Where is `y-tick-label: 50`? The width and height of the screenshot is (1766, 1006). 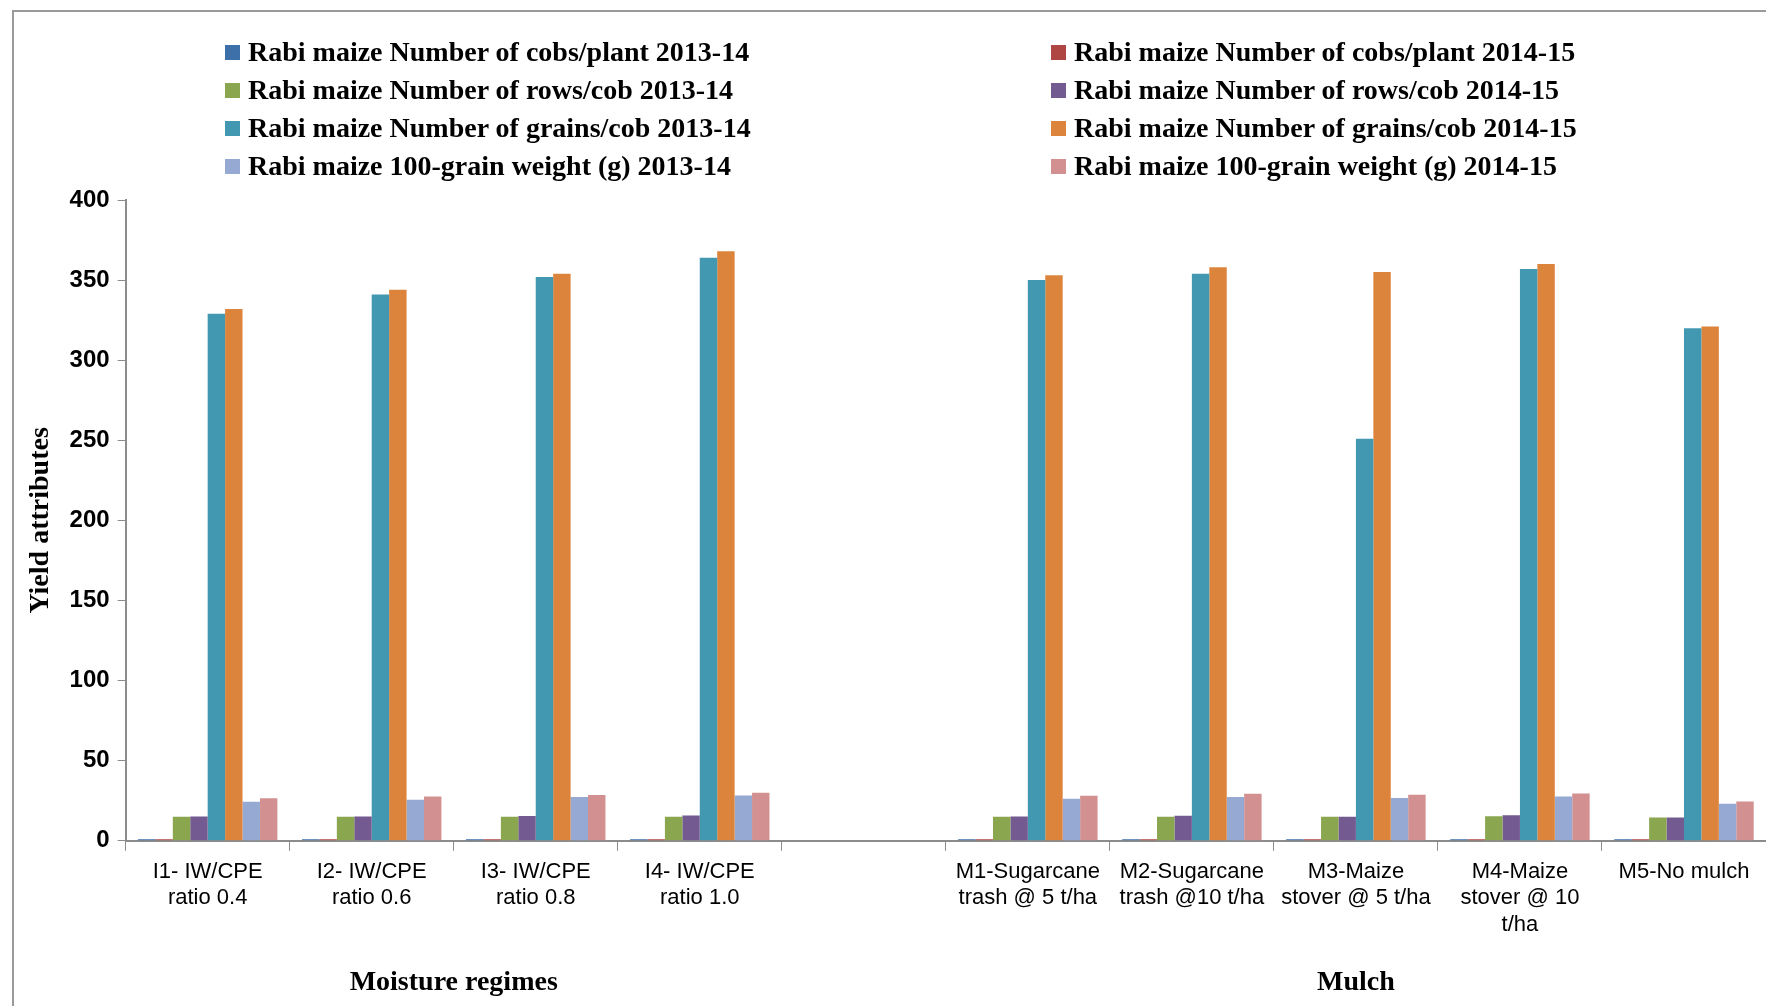
y-tick-label: 50 is located at coordinates (96, 759).